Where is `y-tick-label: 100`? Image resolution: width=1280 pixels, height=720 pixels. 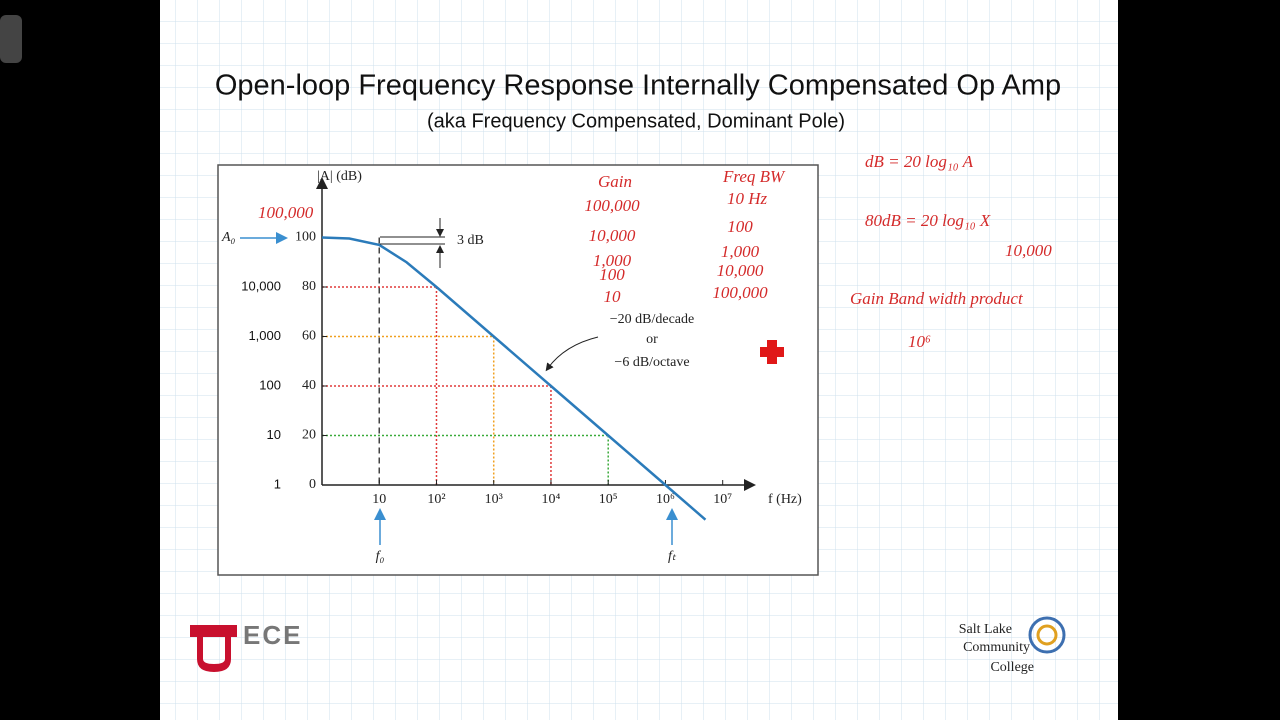 y-tick-label: 100 is located at coordinates (305, 237).